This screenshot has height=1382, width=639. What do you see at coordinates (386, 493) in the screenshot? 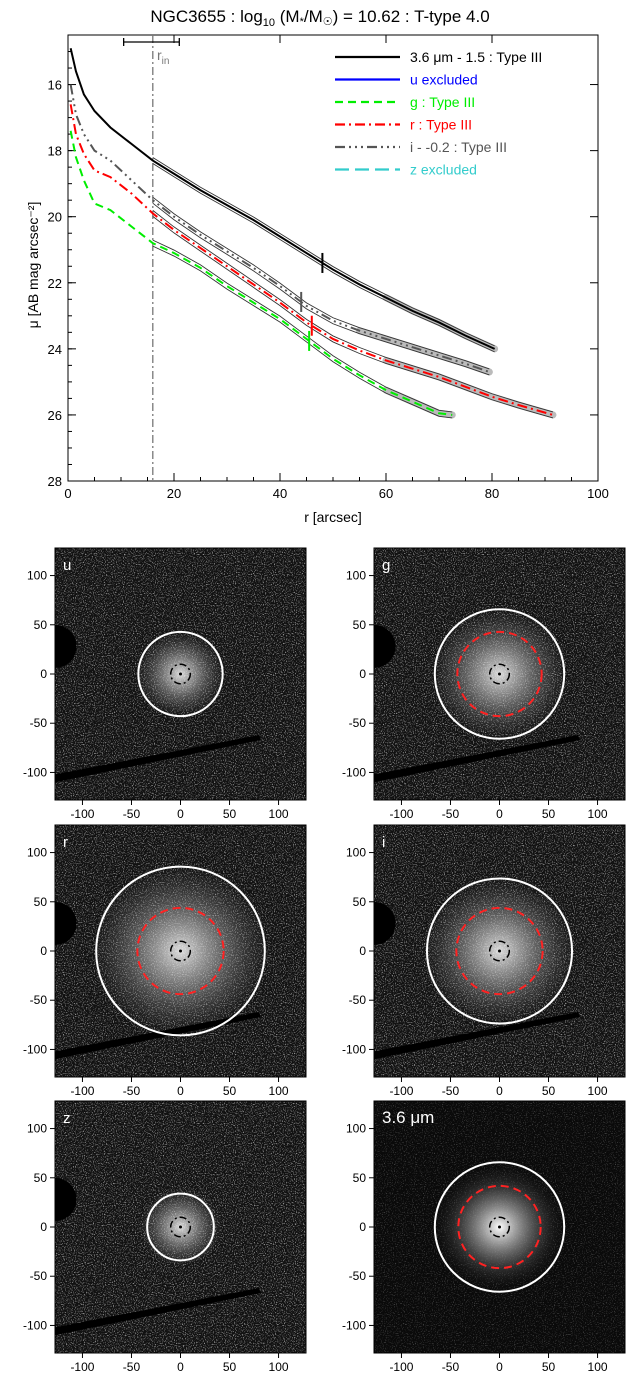
I see `x-tick-label: 60` at bounding box center [386, 493].